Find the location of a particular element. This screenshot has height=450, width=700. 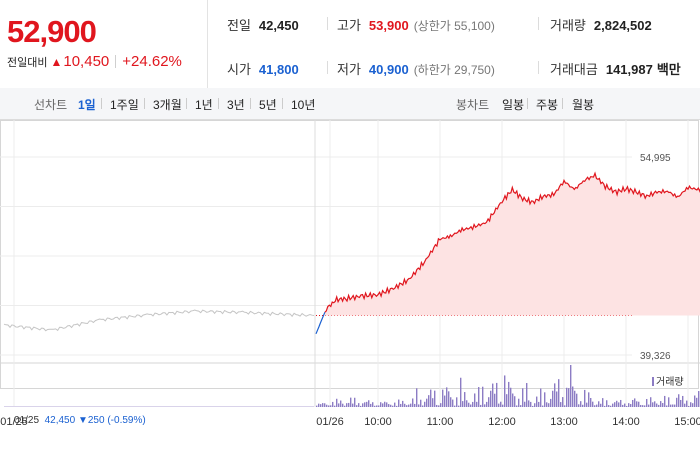

tab-1-year: 1년 is located at coordinates (204, 105).